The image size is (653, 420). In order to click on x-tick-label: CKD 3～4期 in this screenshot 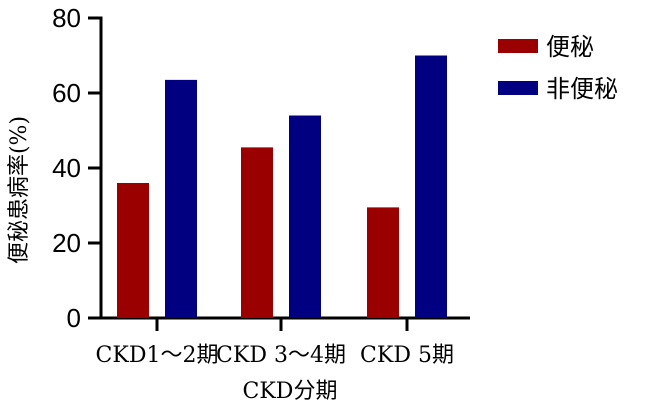, I will do `click(281, 355)`.